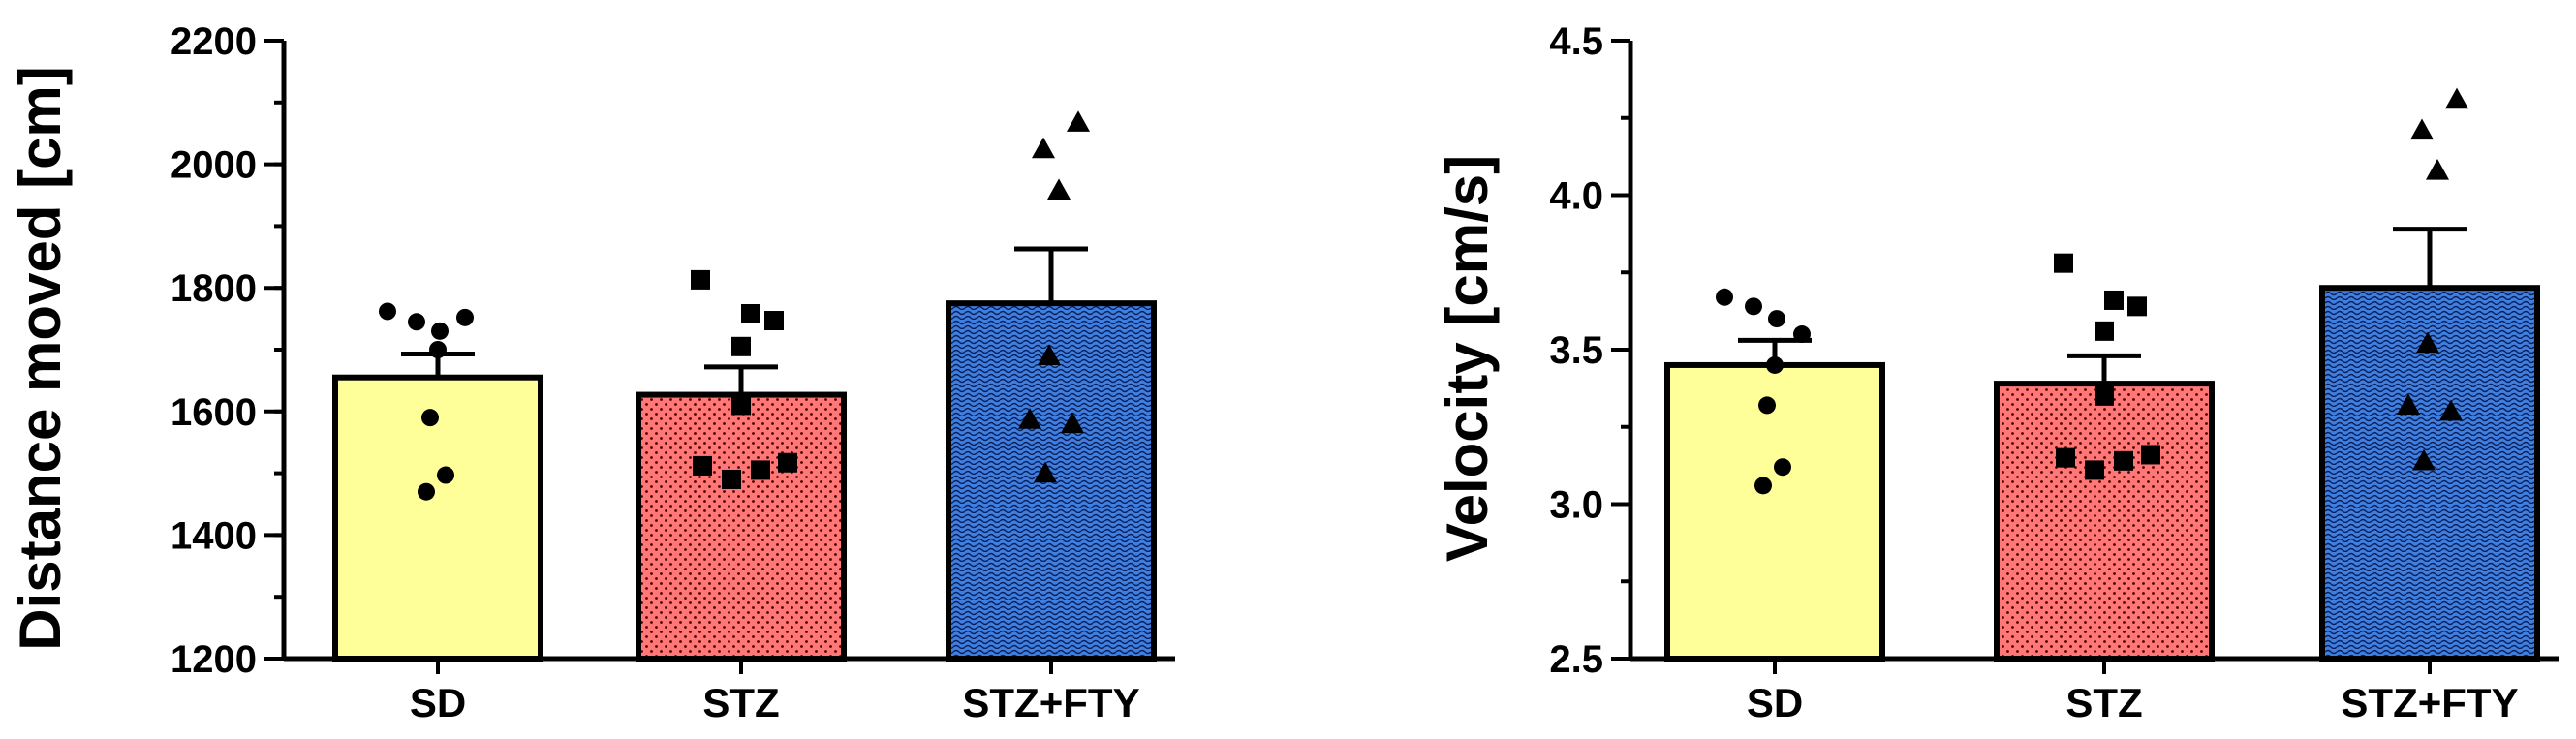 The image size is (2576, 739). Describe the element at coordinates (214, 412) in the screenshot. I see `distance-y-tick-label: 1600` at that location.